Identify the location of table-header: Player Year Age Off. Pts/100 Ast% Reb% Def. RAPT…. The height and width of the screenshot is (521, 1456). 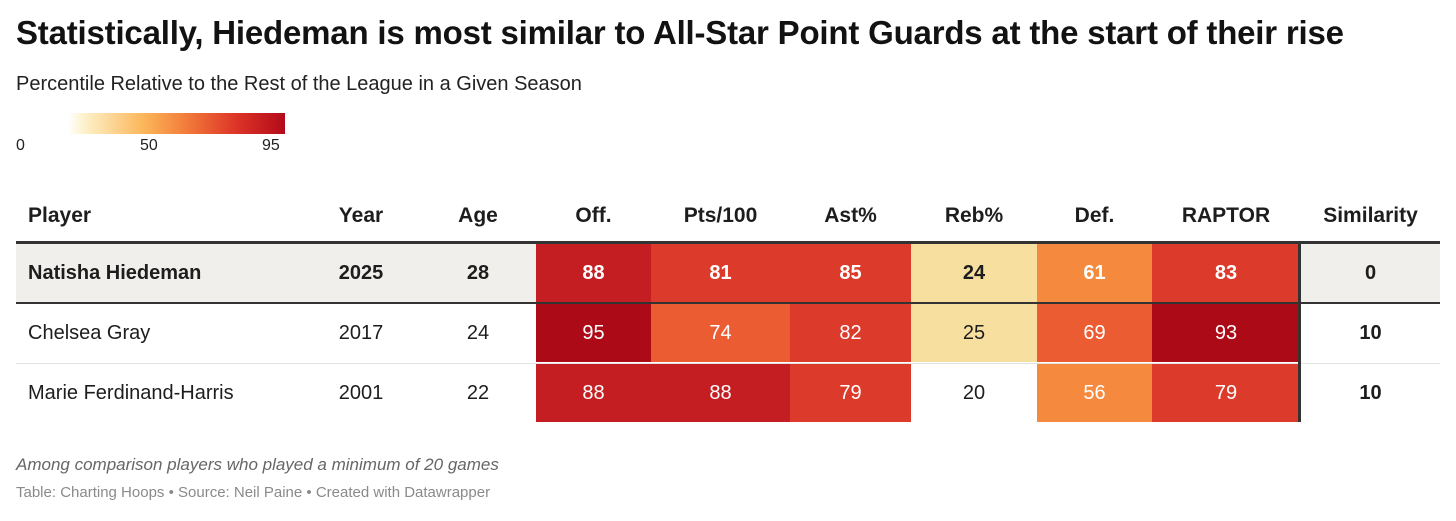
(728, 217).